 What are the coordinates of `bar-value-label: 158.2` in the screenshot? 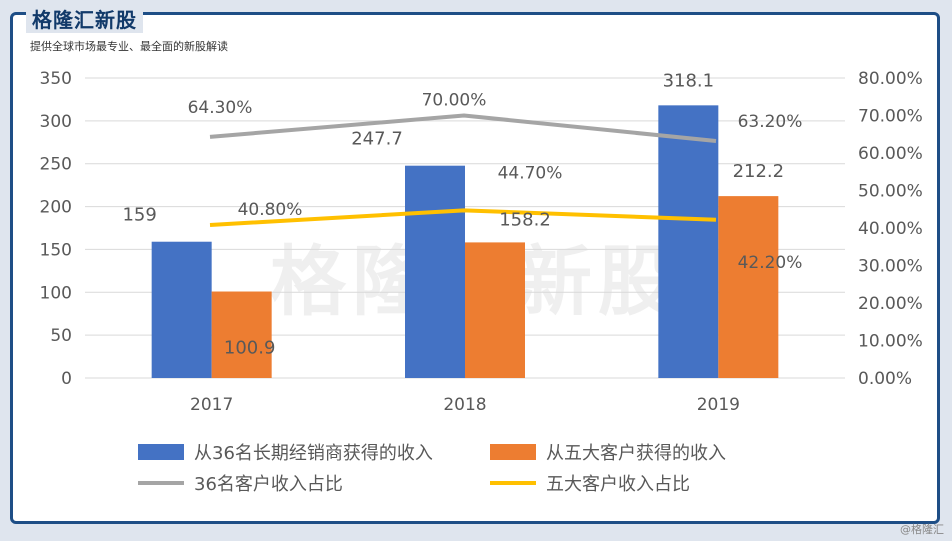 It's located at (525, 219).